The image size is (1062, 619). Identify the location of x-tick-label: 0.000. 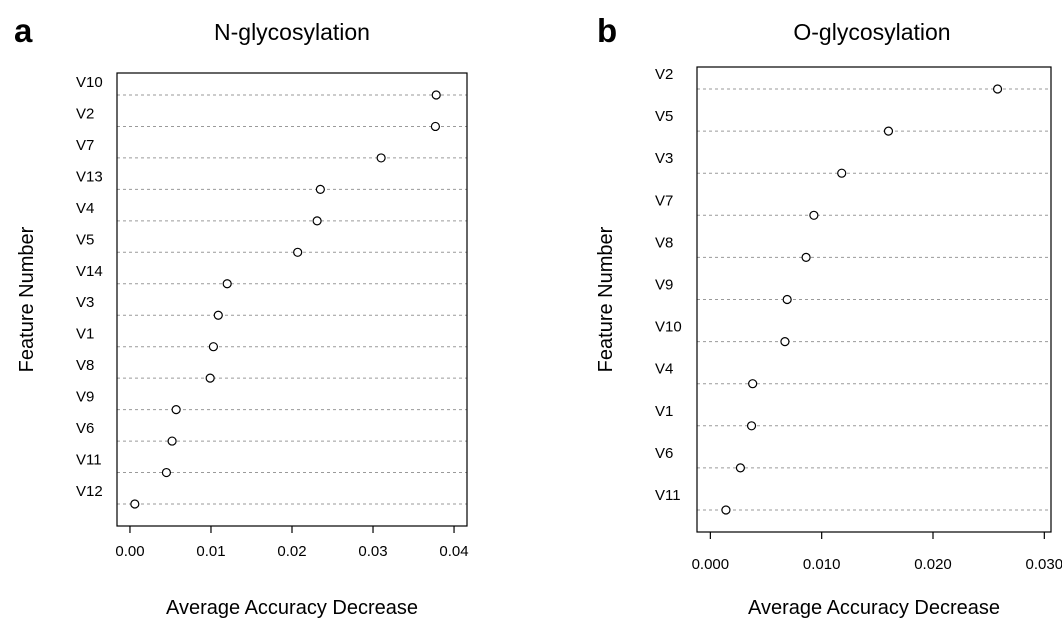
(711, 564).